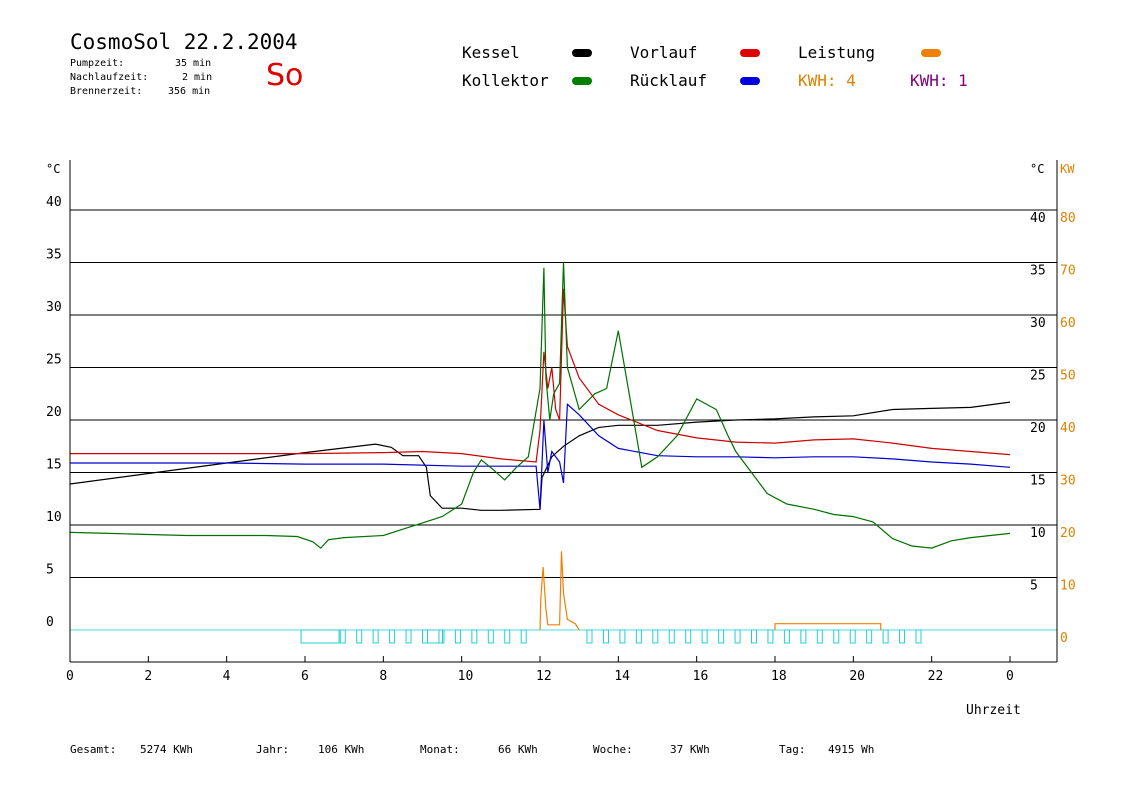 This screenshot has height=812, width=1148. What do you see at coordinates (1038, 323) in the screenshot?
I see `y-right-temp-tick-label: 30` at bounding box center [1038, 323].